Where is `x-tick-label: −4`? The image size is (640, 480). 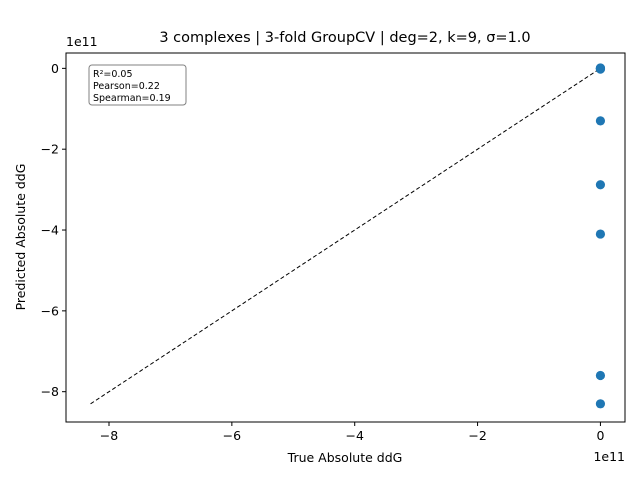 x-tick-label: −4 is located at coordinates (354, 435).